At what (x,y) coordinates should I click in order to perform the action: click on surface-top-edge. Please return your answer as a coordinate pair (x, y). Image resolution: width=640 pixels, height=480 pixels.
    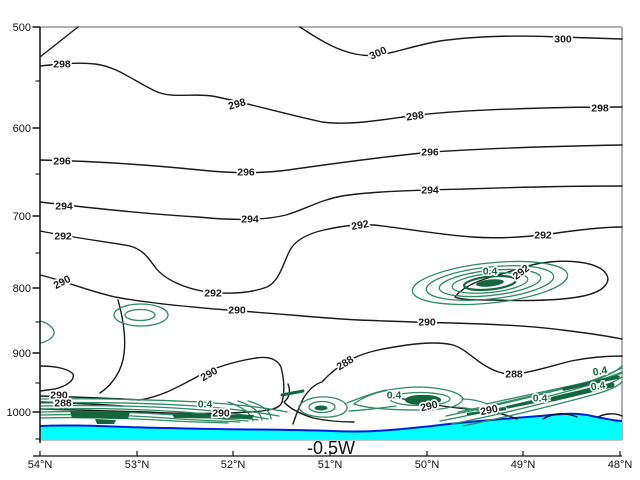
    Looking at the image, I should click on (331, 422).